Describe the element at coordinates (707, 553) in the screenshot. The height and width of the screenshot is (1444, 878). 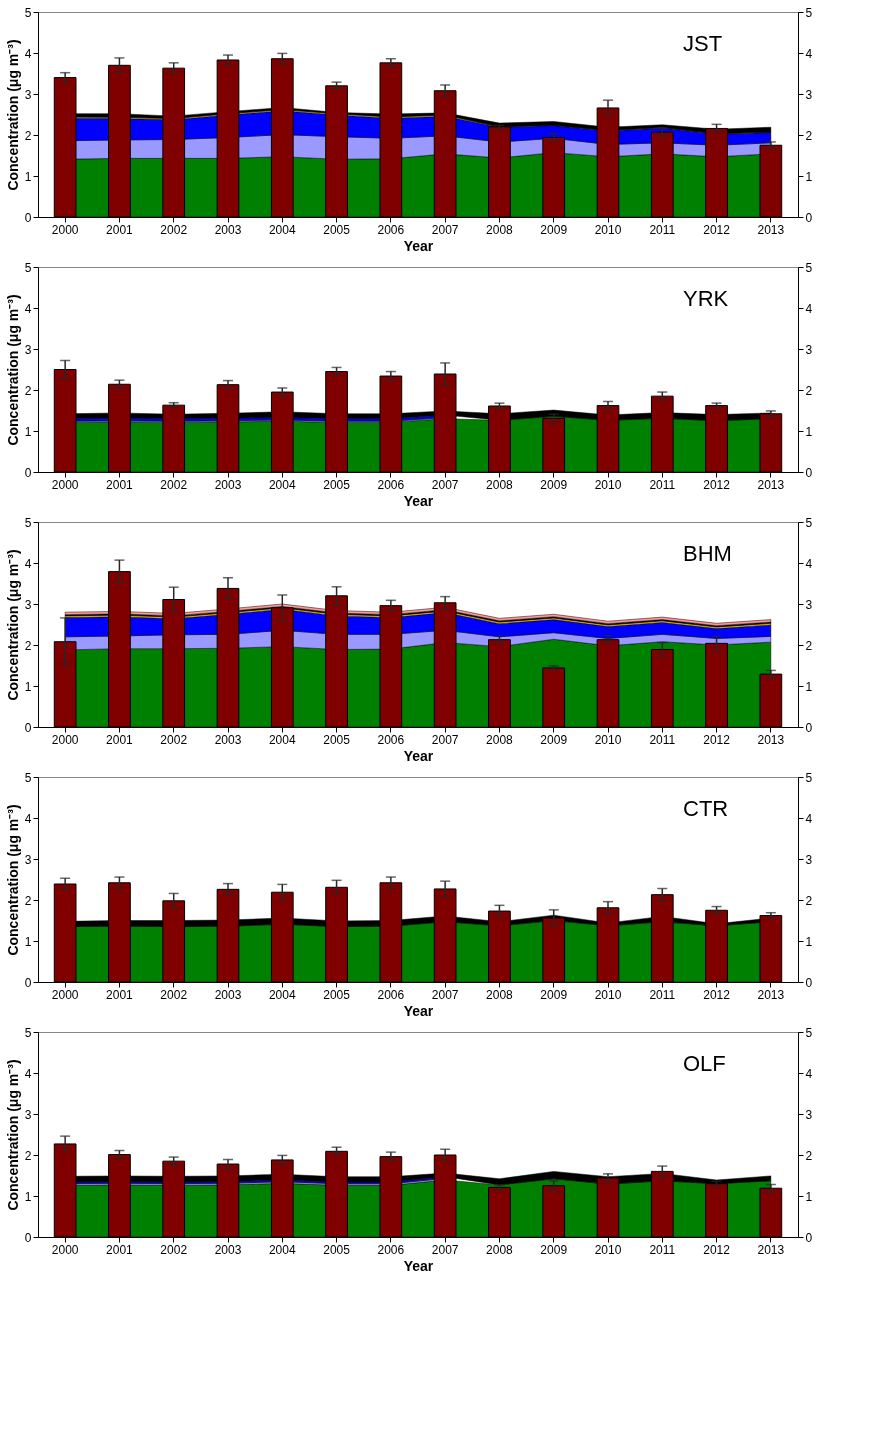
I see `annotation: BHM` at that location.